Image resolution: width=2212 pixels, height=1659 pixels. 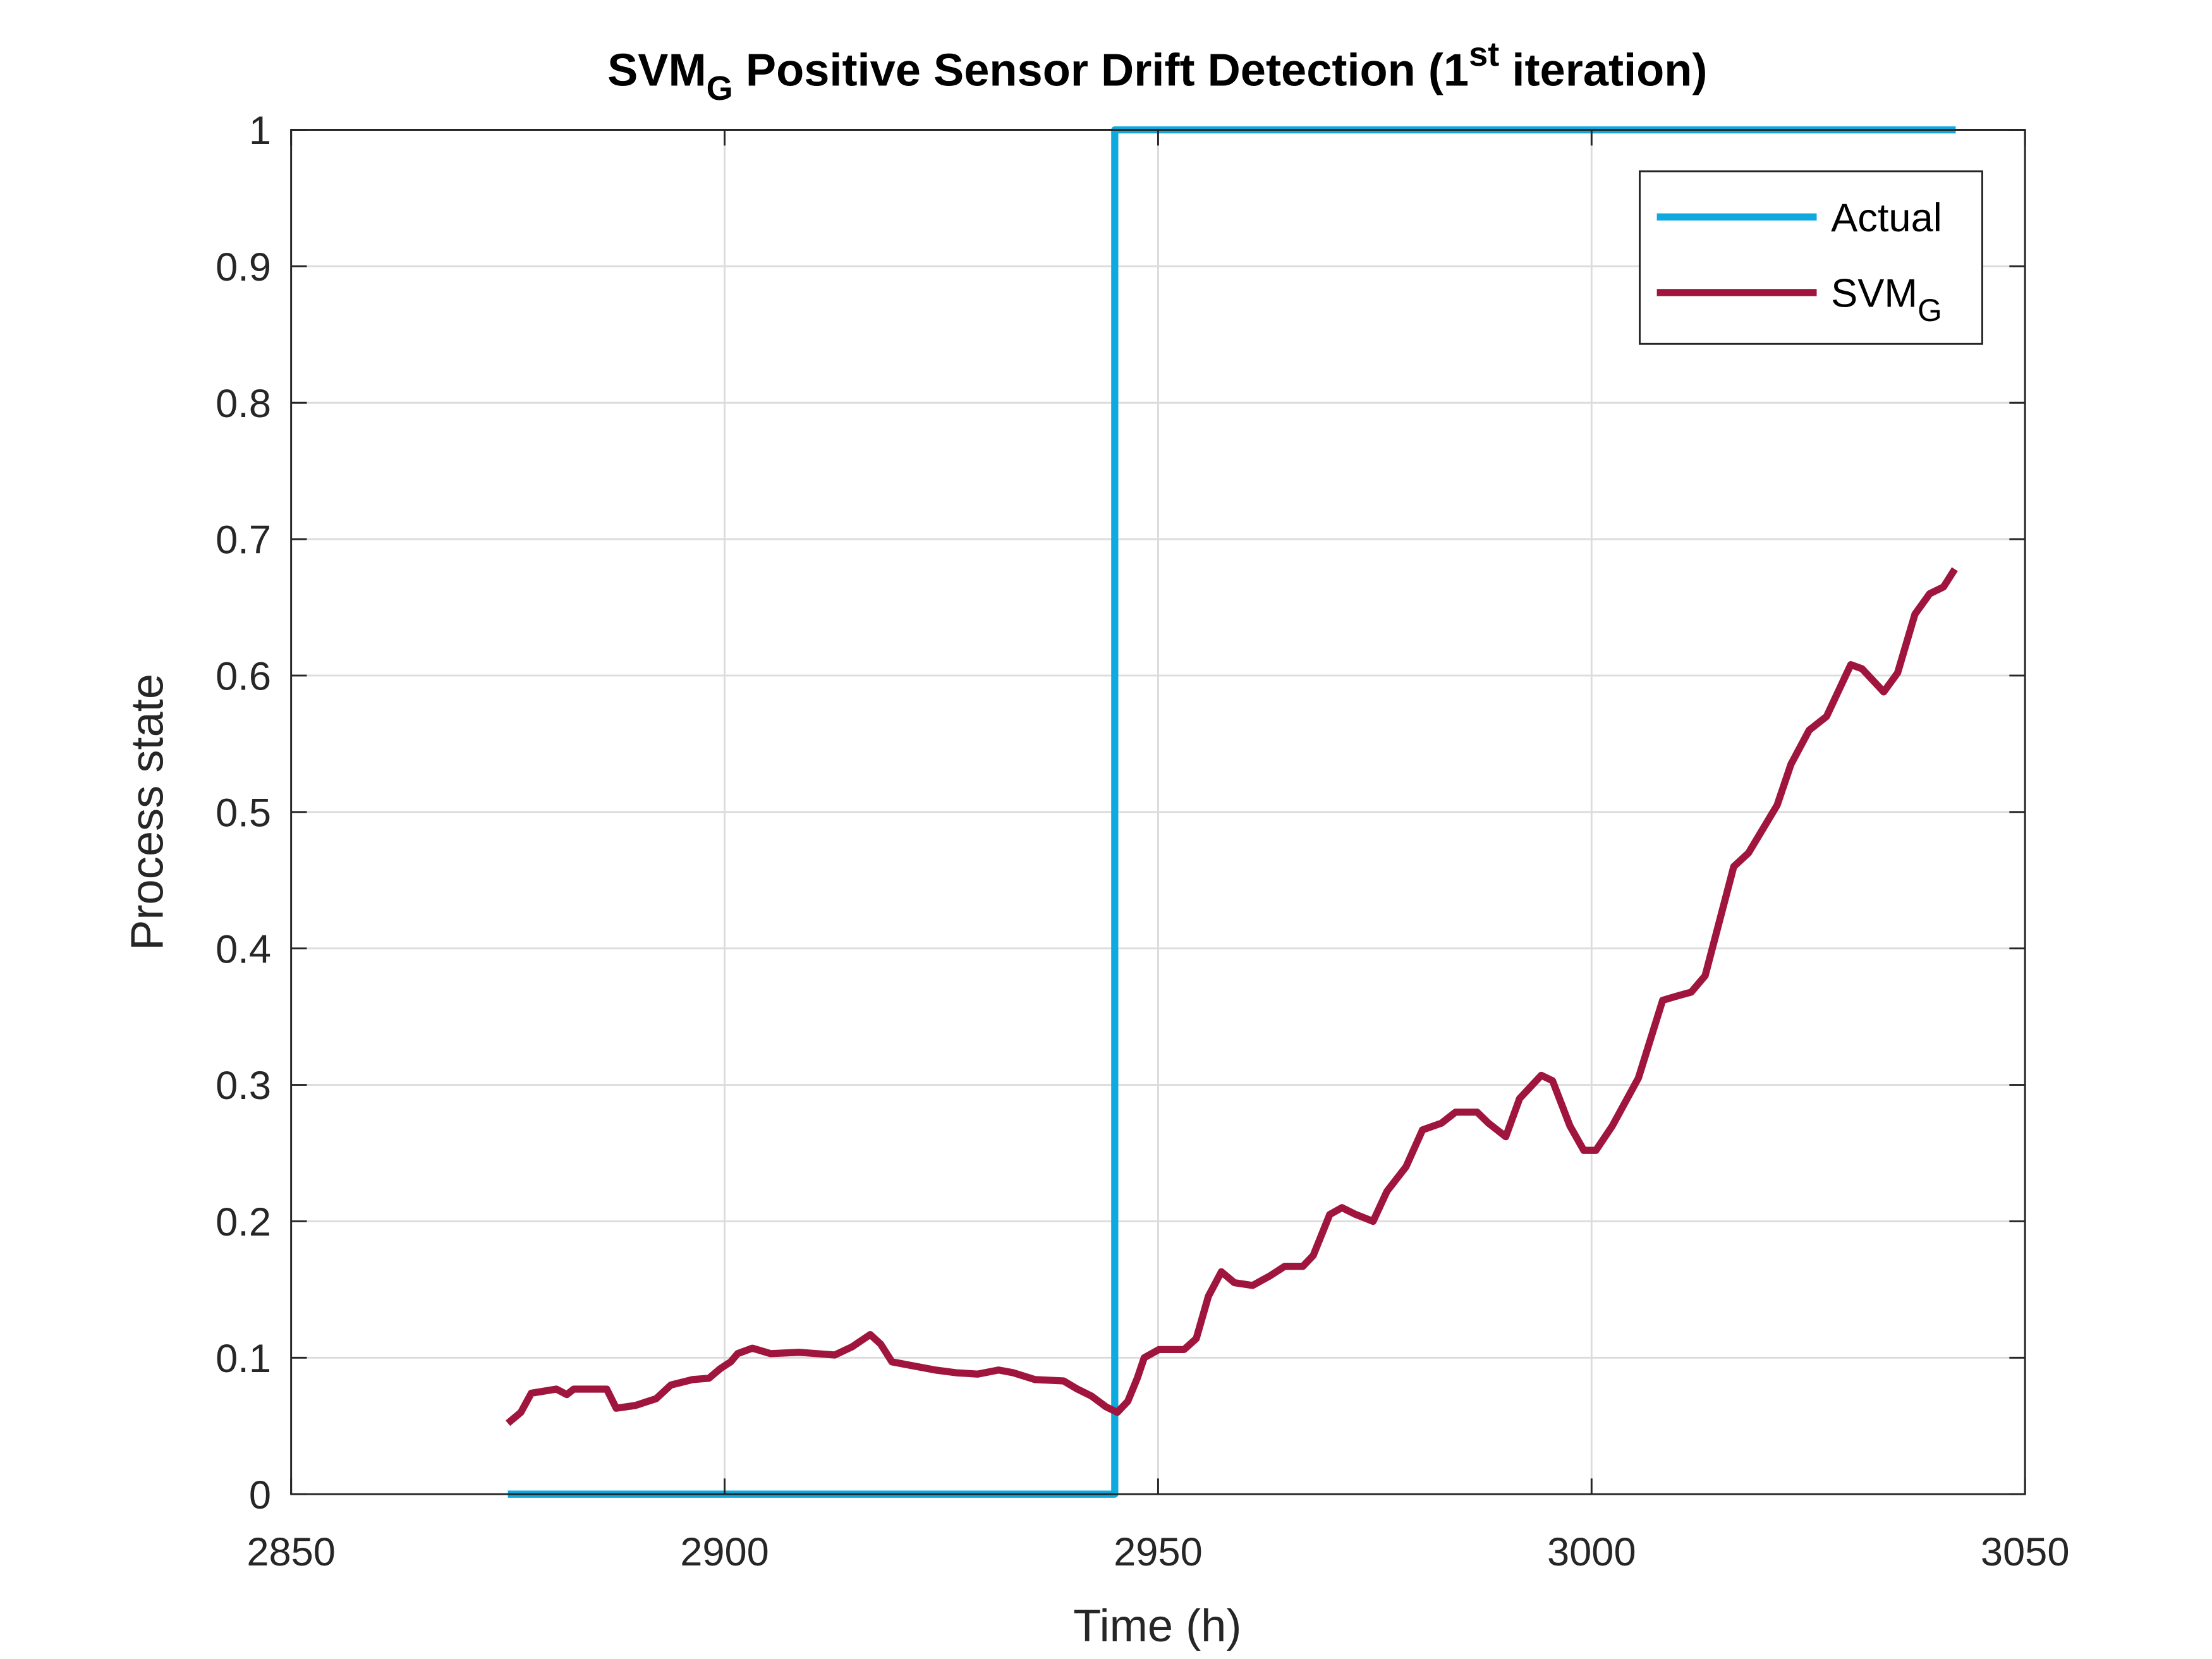 I want to click on title-superscript: st, so click(x=1484, y=54).